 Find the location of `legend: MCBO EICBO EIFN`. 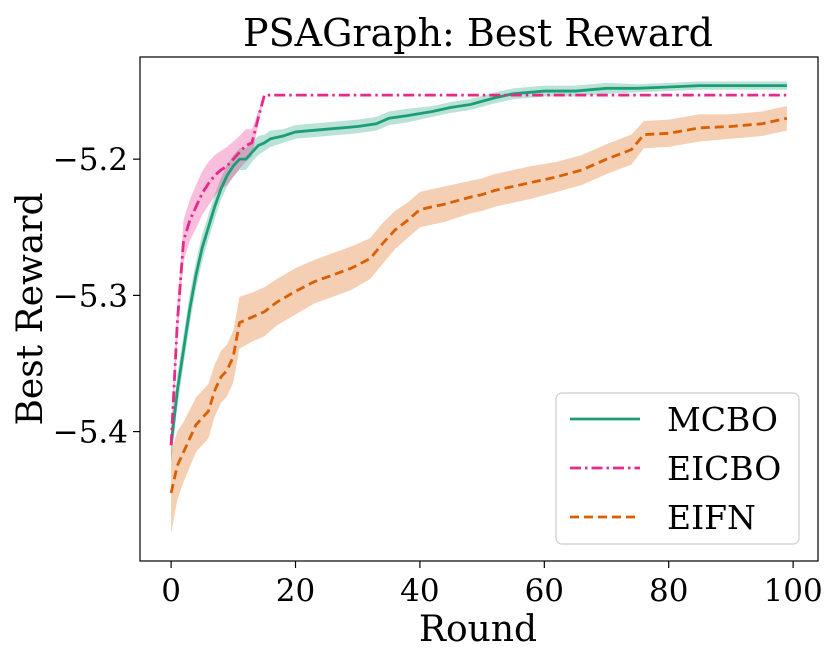

legend: MCBO EICBO EIFN is located at coordinates (677, 468).